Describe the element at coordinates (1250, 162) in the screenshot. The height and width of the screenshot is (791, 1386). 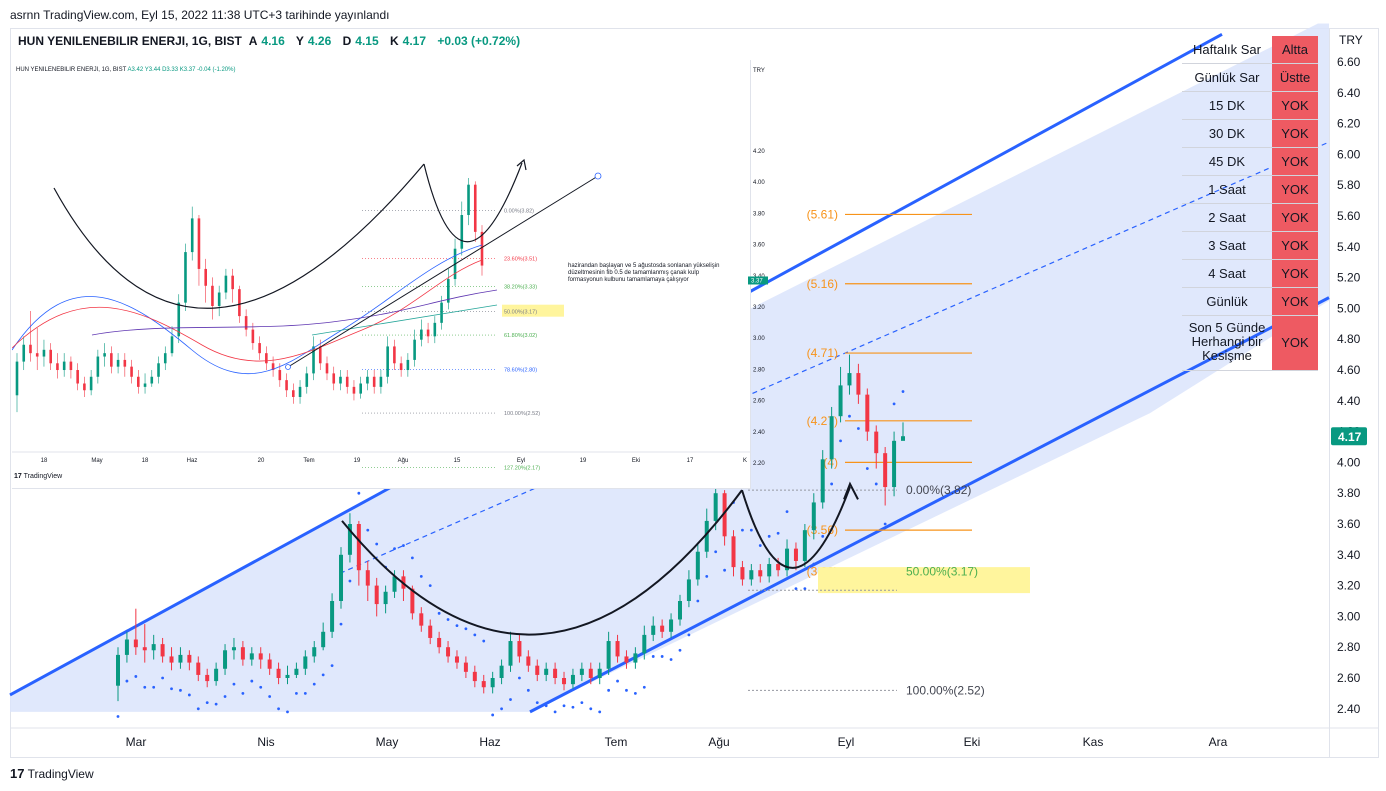
I see `signal-row: 45 DK YOK` at that location.